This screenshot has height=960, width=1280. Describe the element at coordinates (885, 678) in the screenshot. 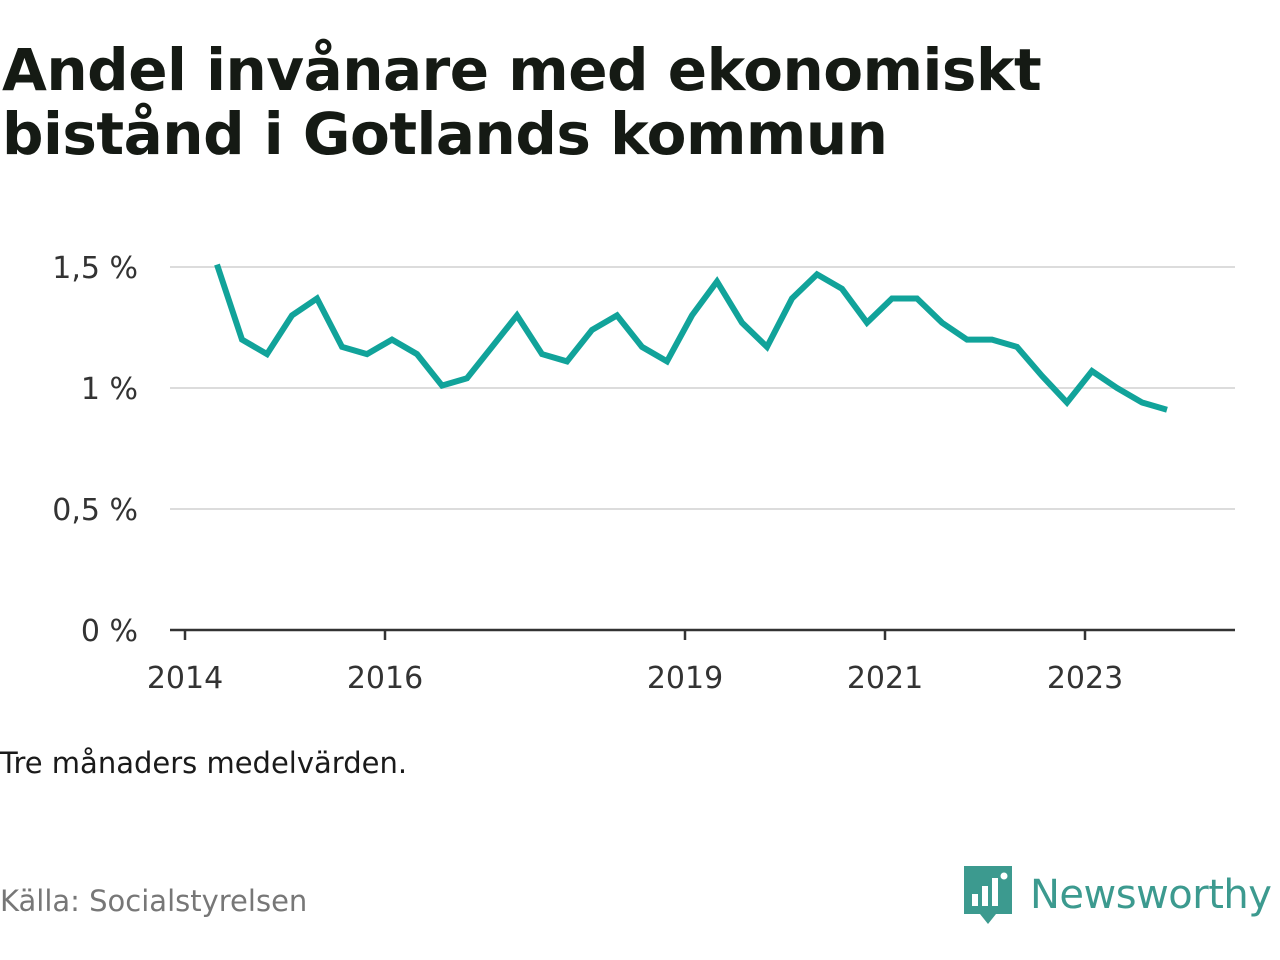

I see `x-tick-label: 2021` at that location.